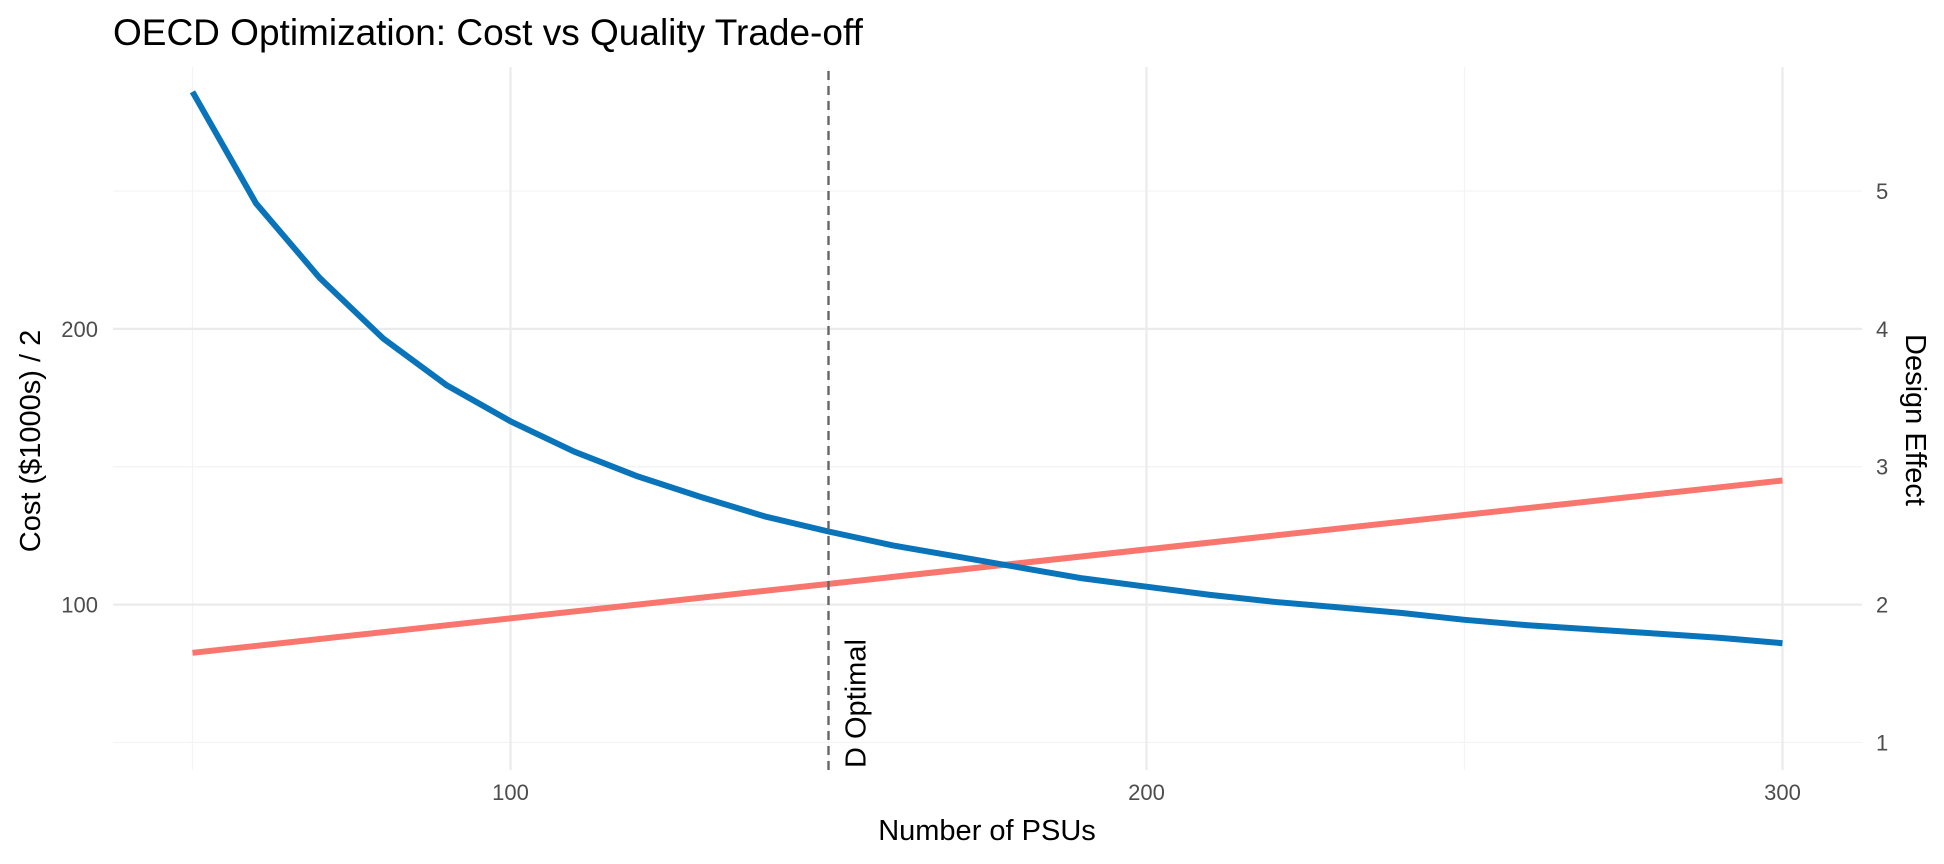  What do you see at coordinates (1882, 605) in the screenshot?
I see `y2-tick-label: 2` at bounding box center [1882, 605].